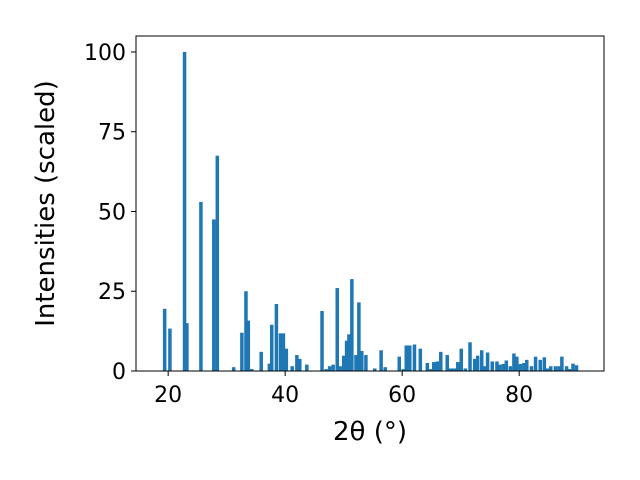 The image size is (640, 480). I want to click on y-tick-label: 50, so click(112, 212).